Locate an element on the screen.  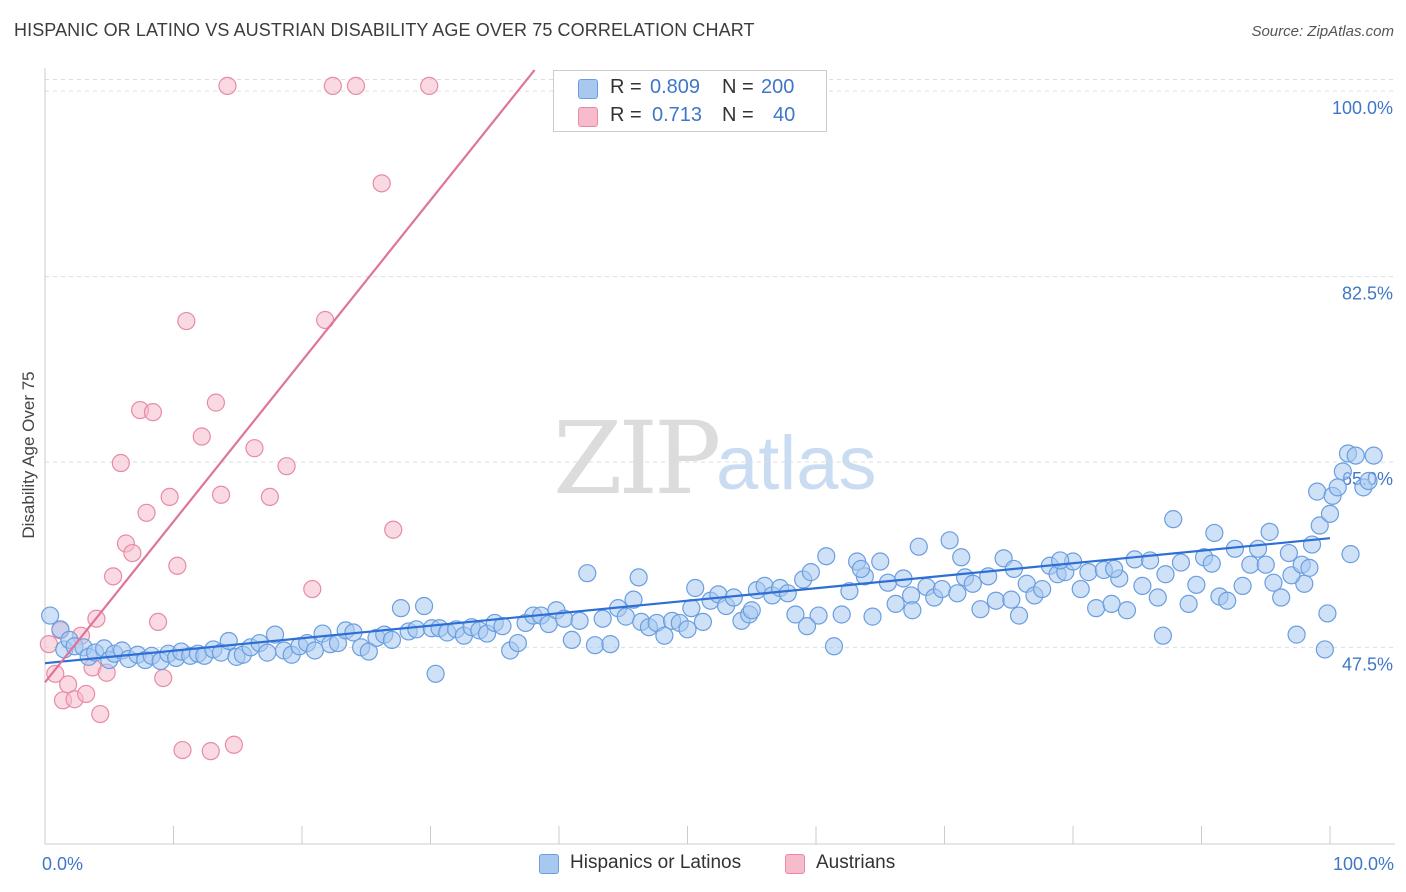
legend-row-austrian: R = 0.713 N = 40 is located at coordinates (690, 116).